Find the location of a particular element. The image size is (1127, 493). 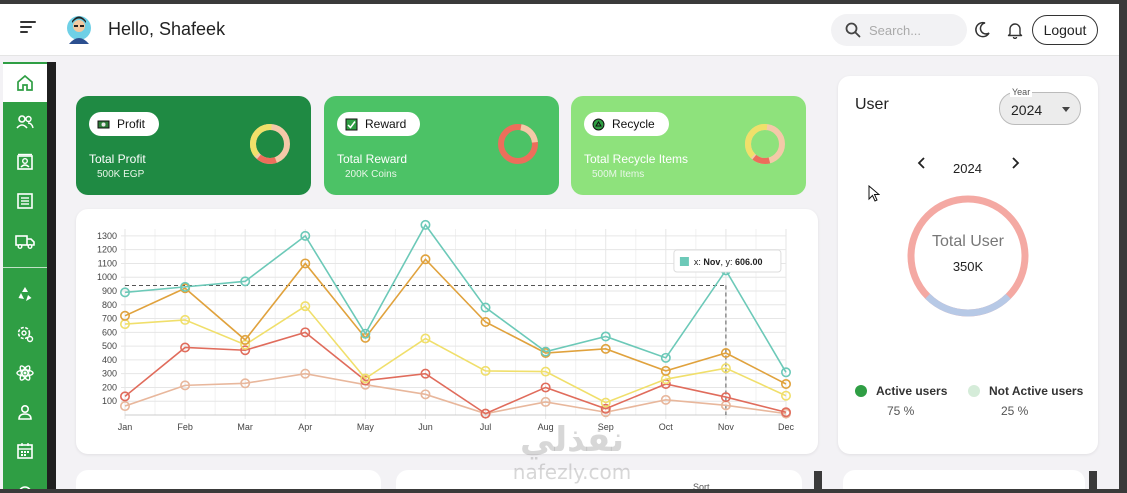

window-frame-right is located at coordinates (1123, 246).